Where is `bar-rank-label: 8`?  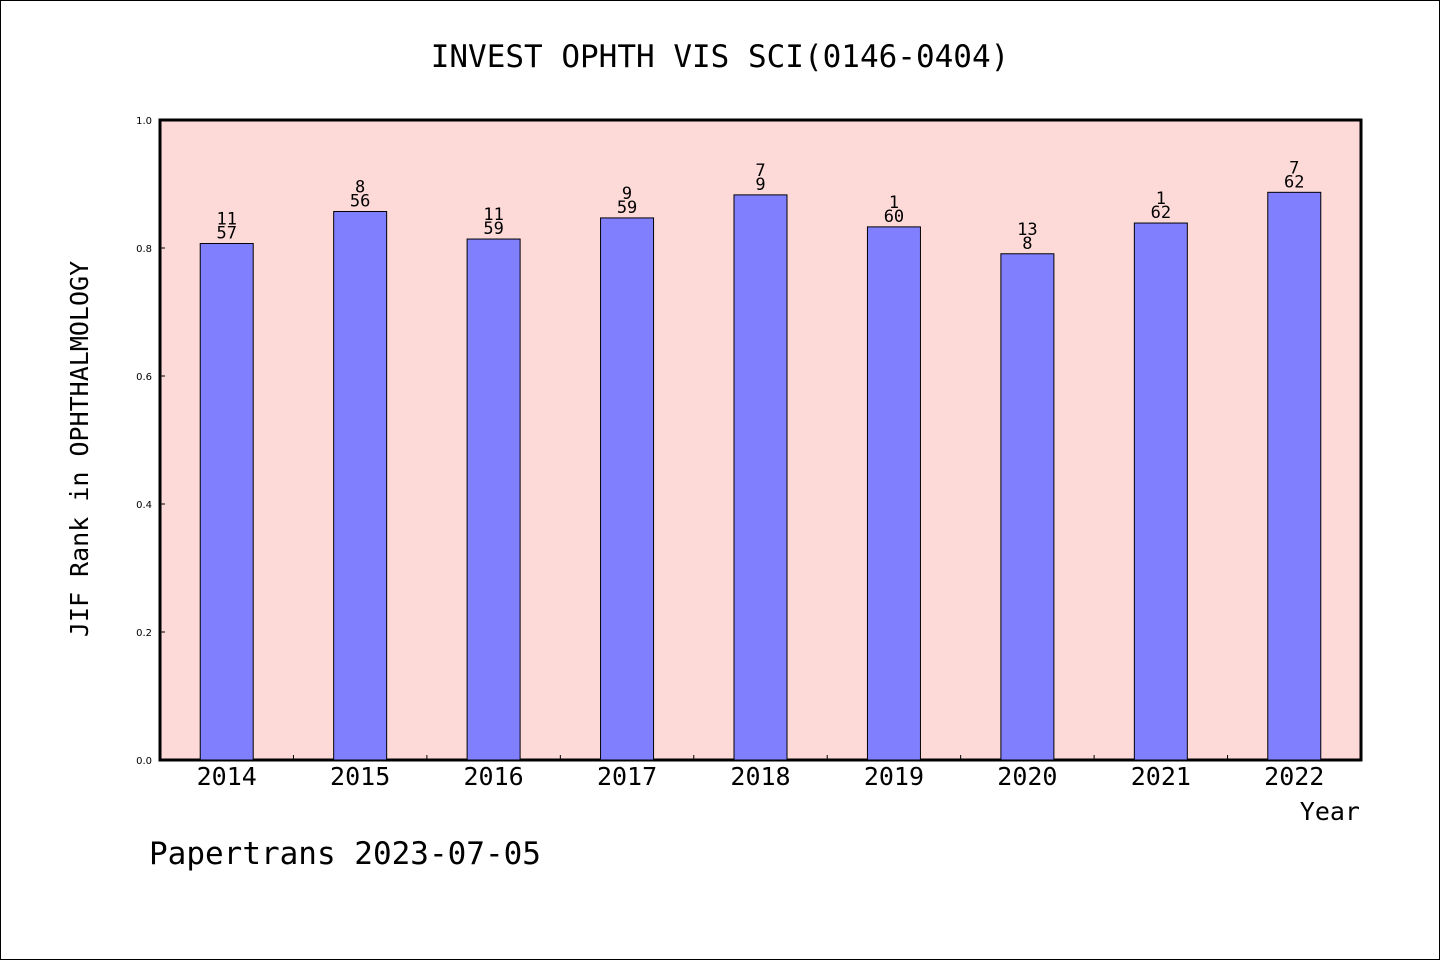 bar-rank-label: 8 is located at coordinates (360, 188).